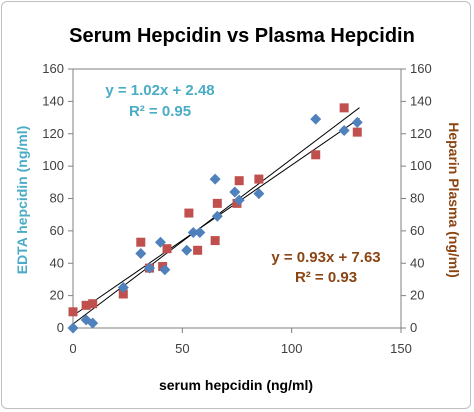 The image size is (474, 412). Describe the element at coordinates (417, 262) in the screenshot. I see `y-tick-label-right: 40` at that location.